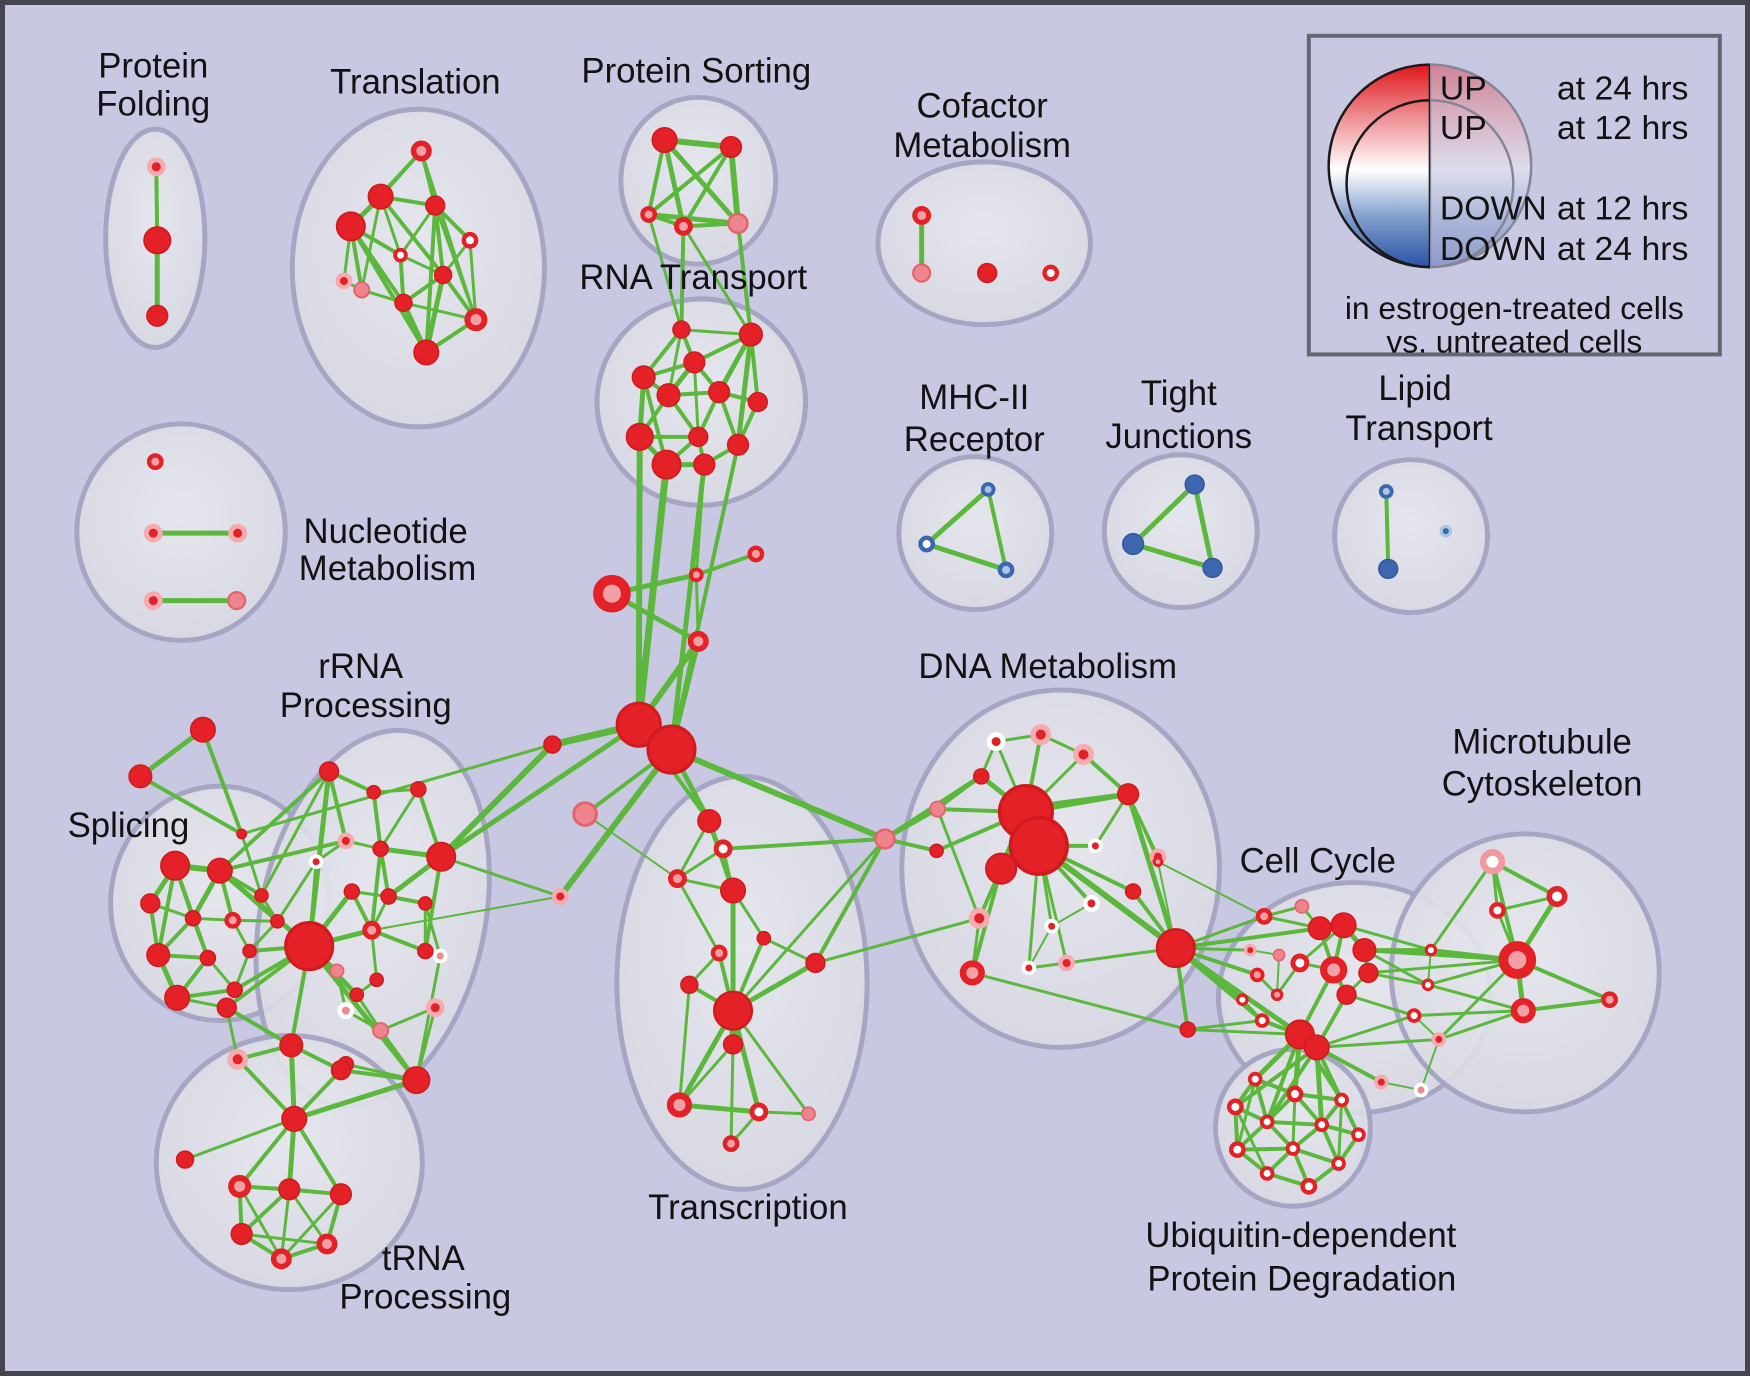  I want to click on cluster-label-nucleotide-metabolism: Nucleotide, so click(386, 532).